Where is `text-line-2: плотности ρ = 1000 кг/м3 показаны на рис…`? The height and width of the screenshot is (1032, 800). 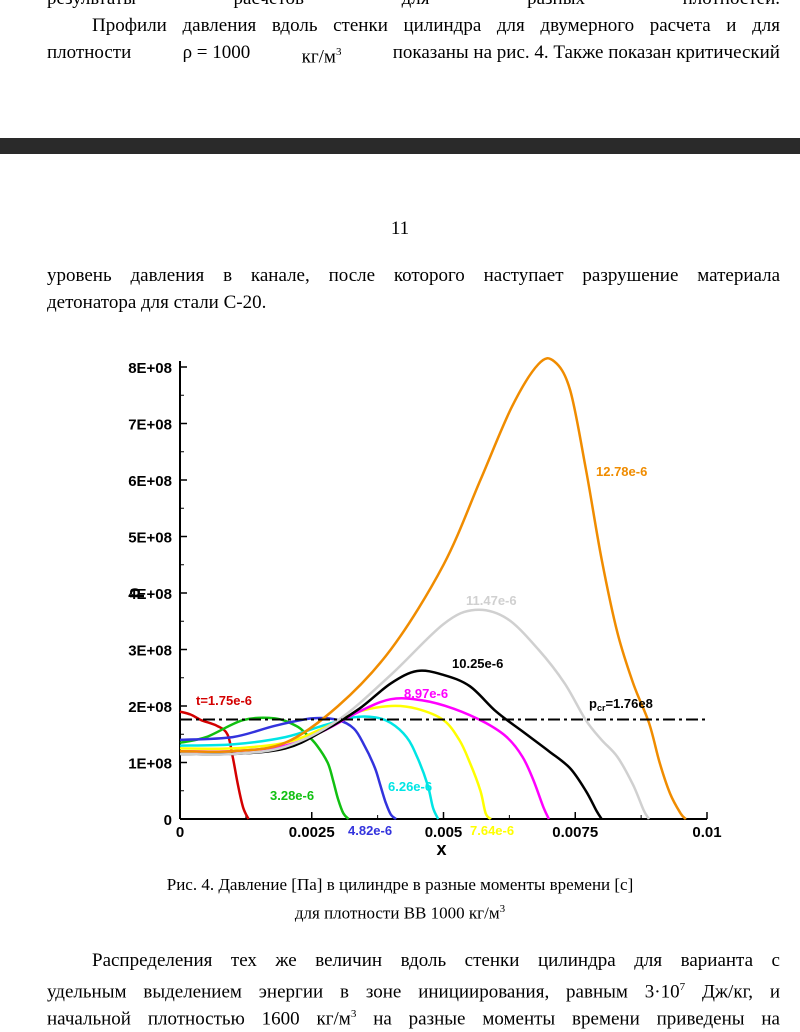
text-line-2: плотности ρ = 1000 кг/м3 показаны на рис… is located at coordinates (413, 54).